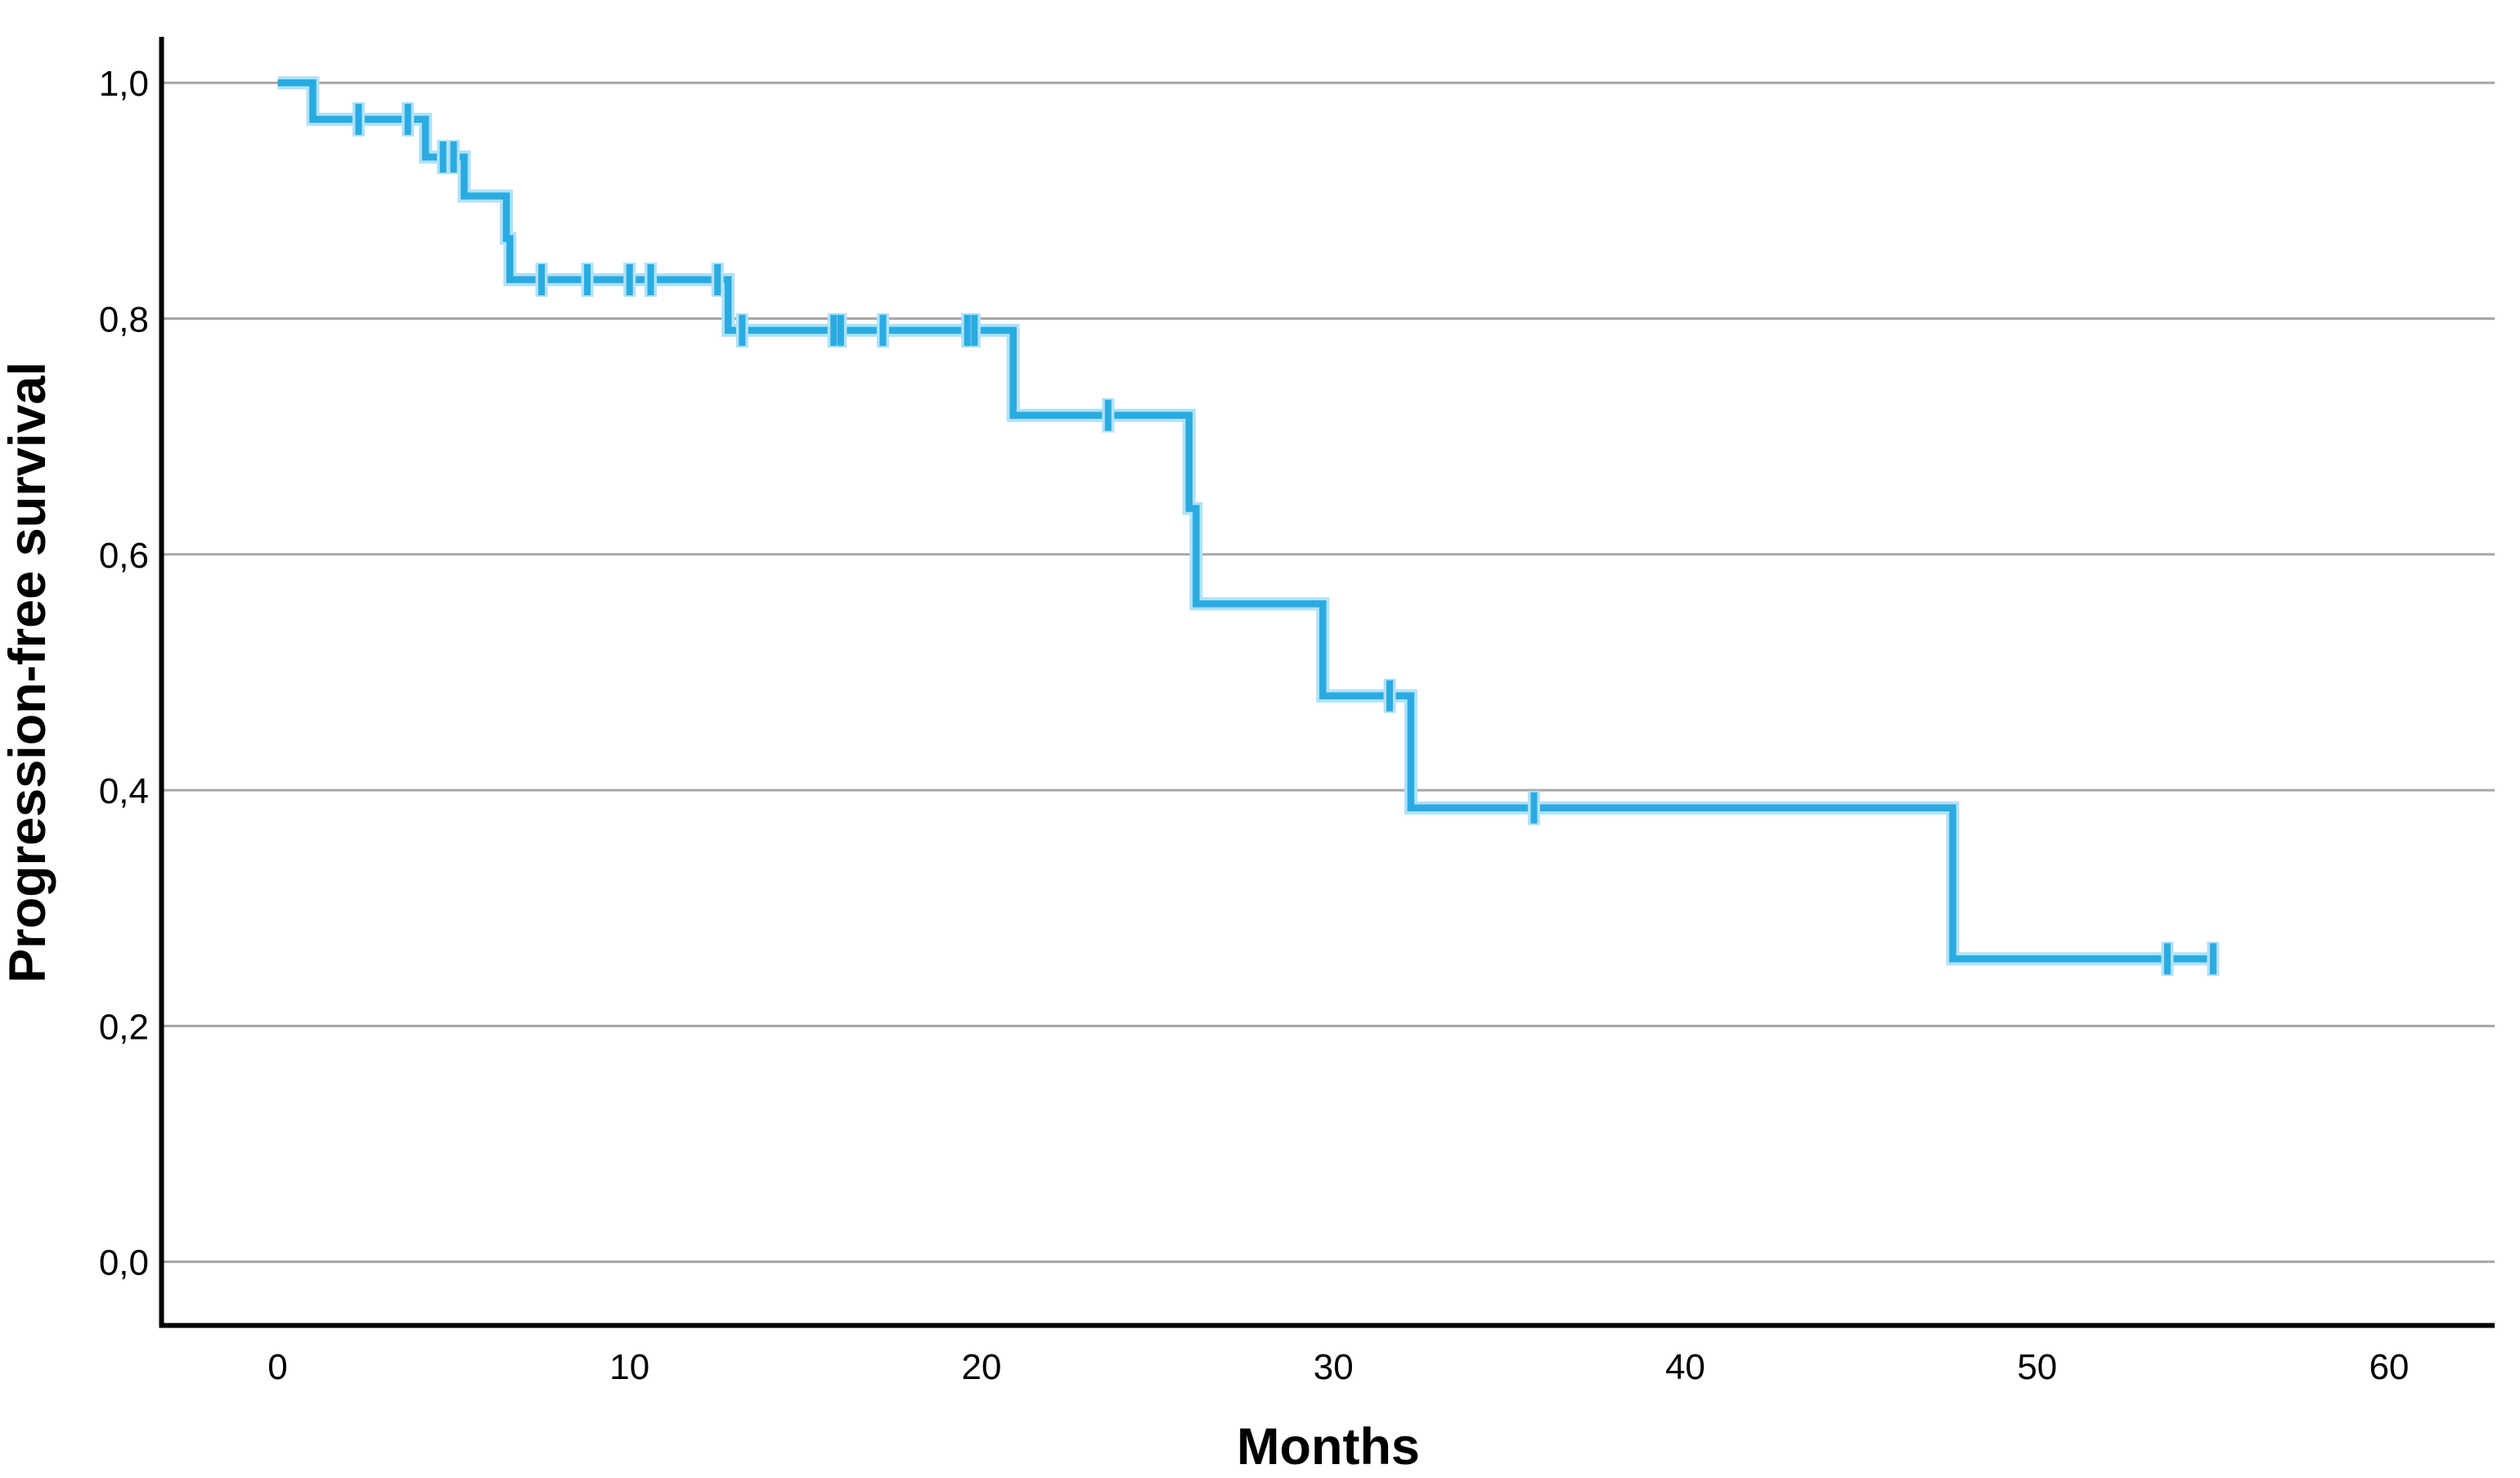  I want to click on y-tick-label: 0,4, so click(124, 791).